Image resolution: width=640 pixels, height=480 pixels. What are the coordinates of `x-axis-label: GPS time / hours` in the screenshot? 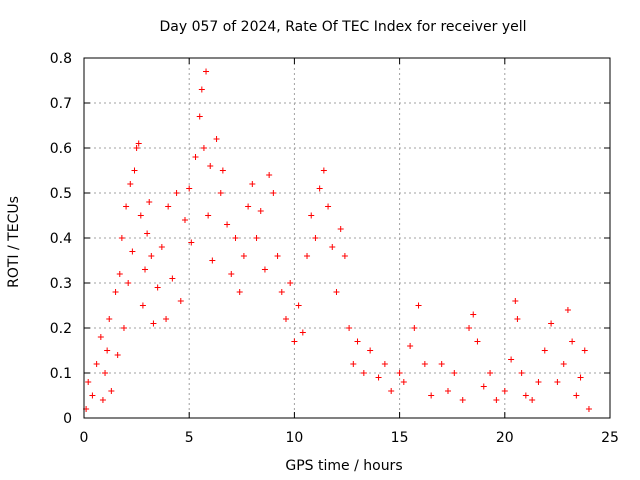 It's located at (343, 466).